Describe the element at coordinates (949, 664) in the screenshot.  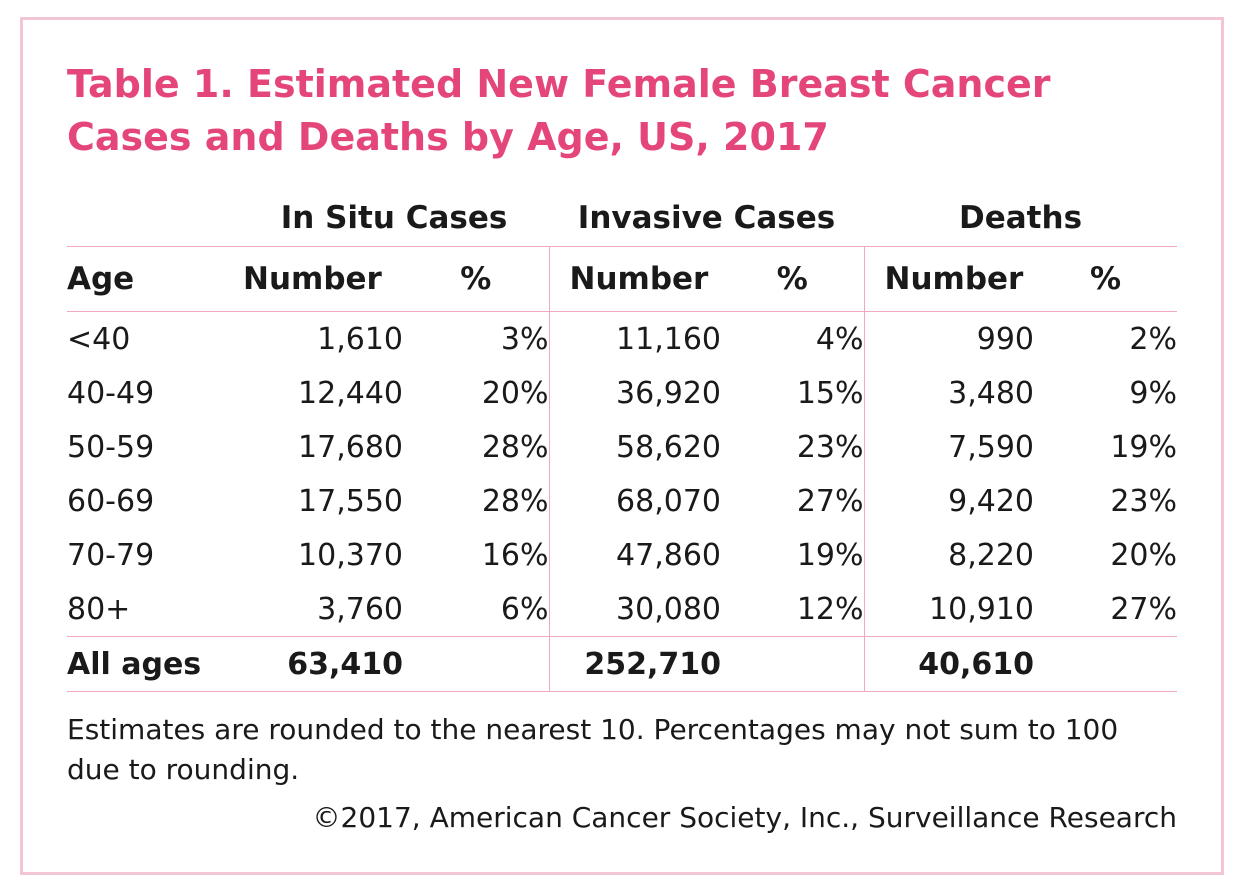
I see `total-deaths-number: 40,610` at that location.